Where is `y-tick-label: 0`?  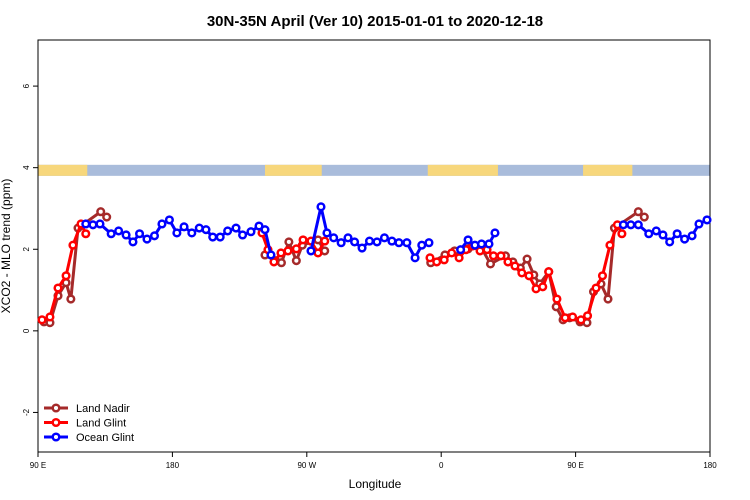
y-tick-label: 0 is located at coordinates (26, 330).